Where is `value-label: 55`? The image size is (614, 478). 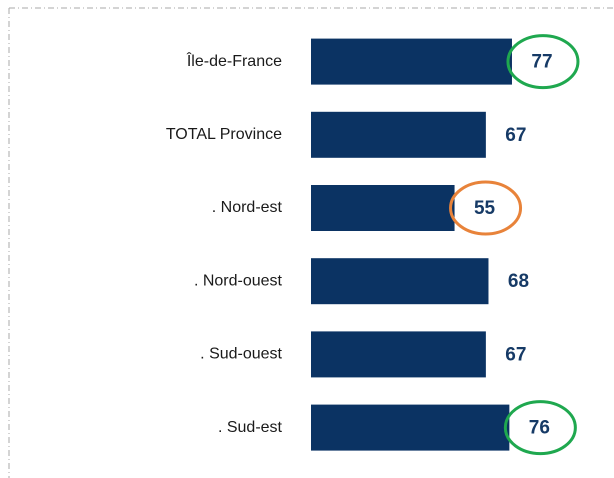 value-label: 55 is located at coordinates (485, 208).